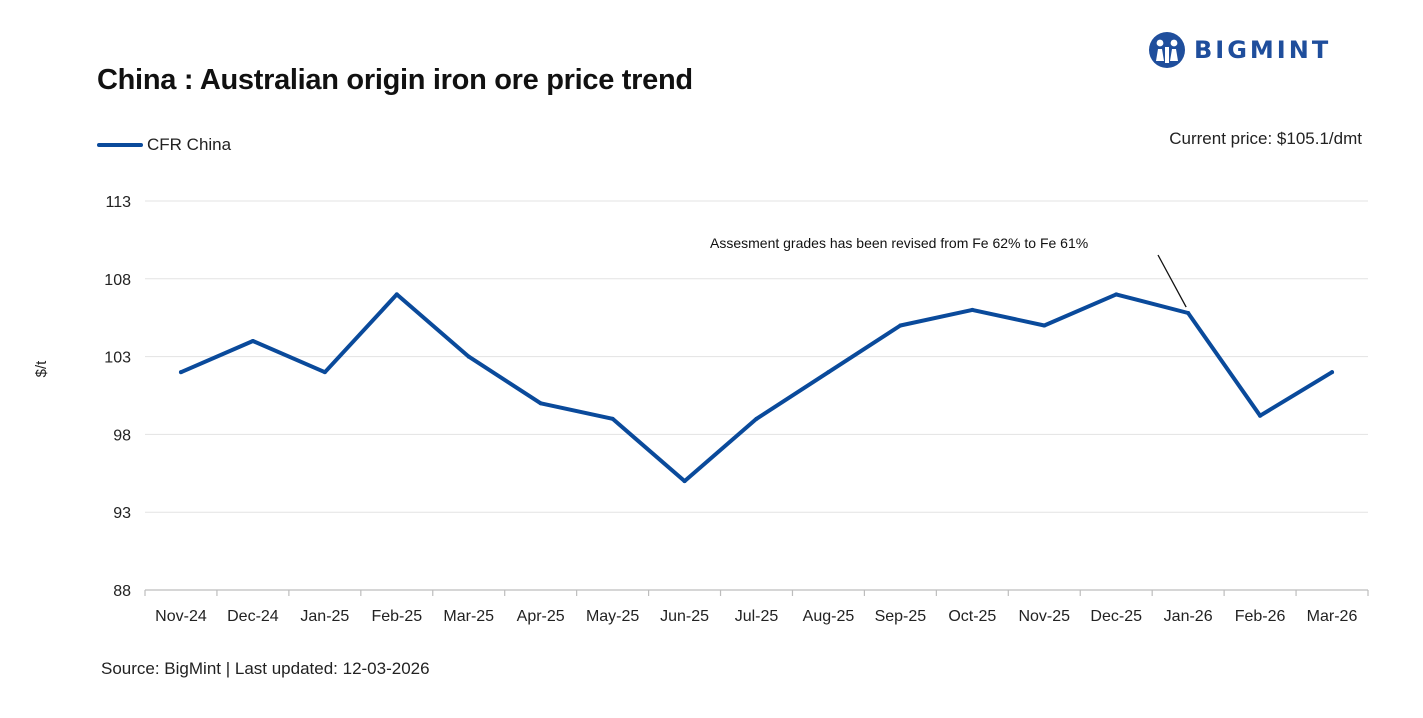 The width and height of the screenshot is (1423, 718). Describe the element at coordinates (122, 435) in the screenshot. I see `y-tick-label: 98` at that location.